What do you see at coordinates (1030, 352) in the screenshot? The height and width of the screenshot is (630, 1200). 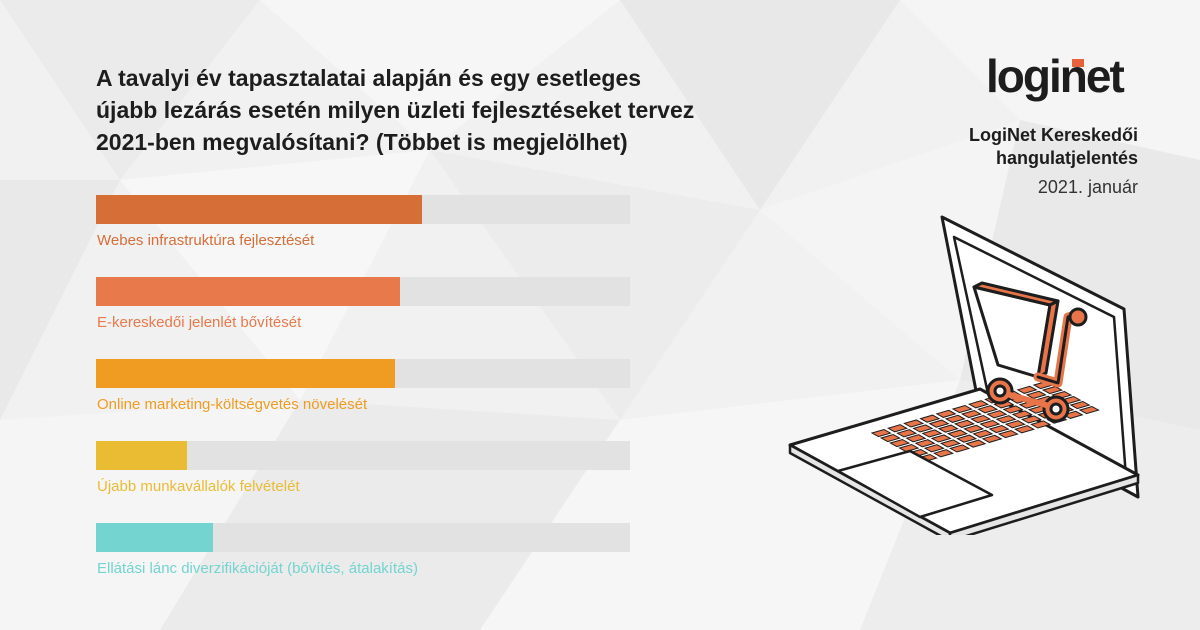 I see `shopping-cart-icon` at bounding box center [1030, 352].